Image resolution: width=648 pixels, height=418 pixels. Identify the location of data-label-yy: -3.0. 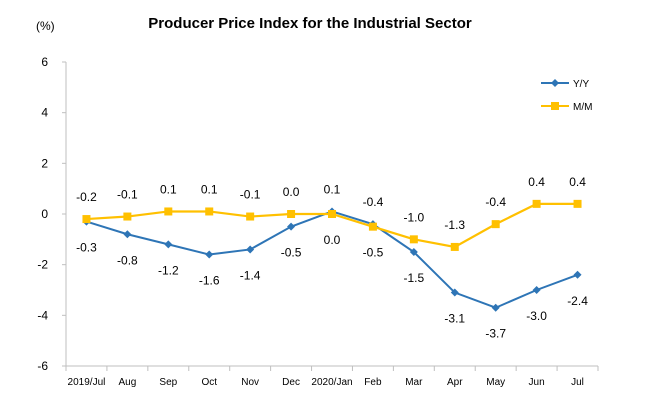
(536, 316).